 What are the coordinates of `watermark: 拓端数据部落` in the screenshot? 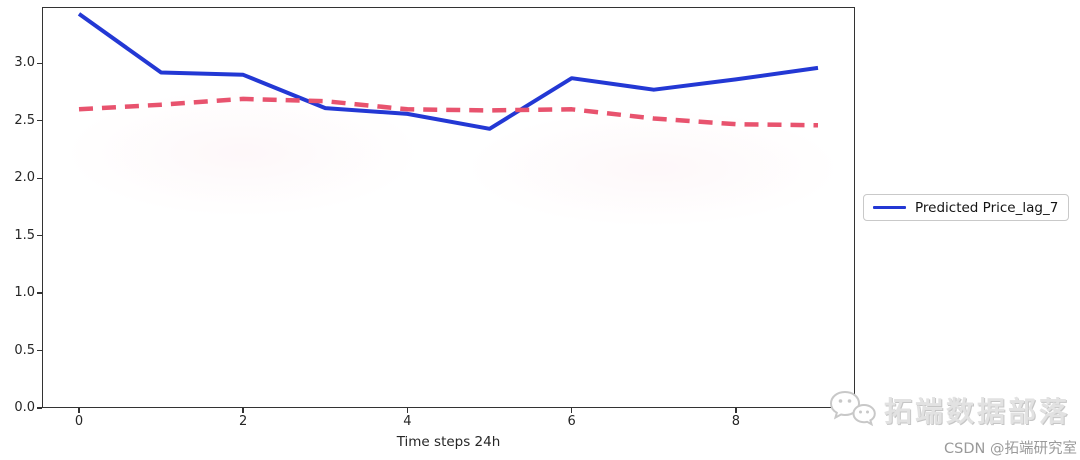 It's located at (949, 410).